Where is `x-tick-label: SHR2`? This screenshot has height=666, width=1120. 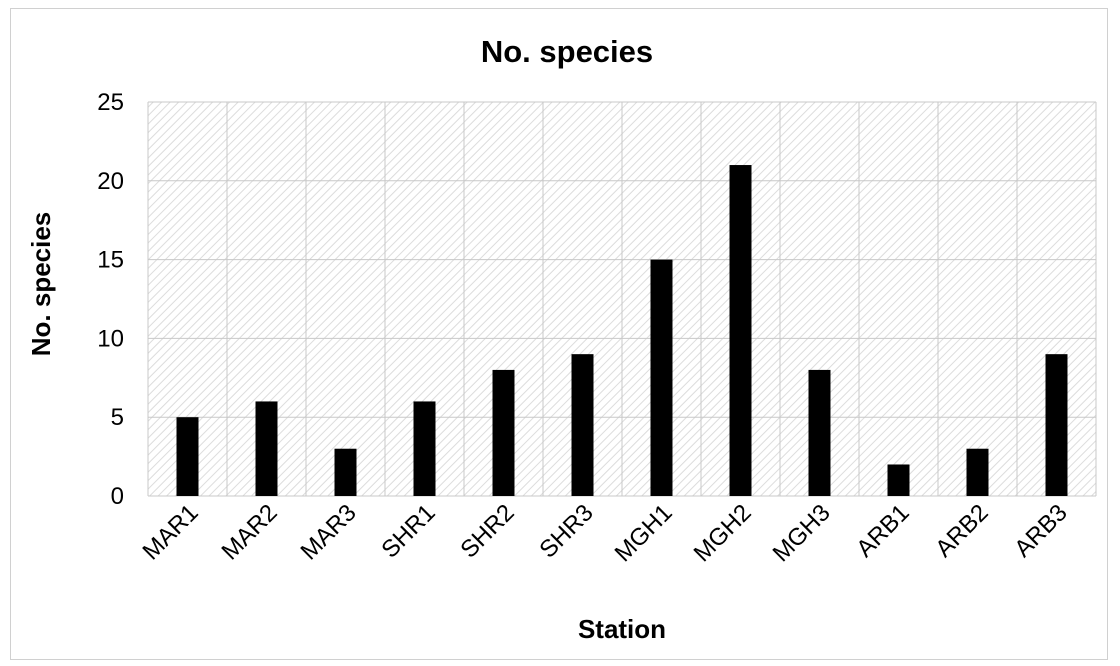
x-tick-label: SHR2 is located at coordinates (487, 531).